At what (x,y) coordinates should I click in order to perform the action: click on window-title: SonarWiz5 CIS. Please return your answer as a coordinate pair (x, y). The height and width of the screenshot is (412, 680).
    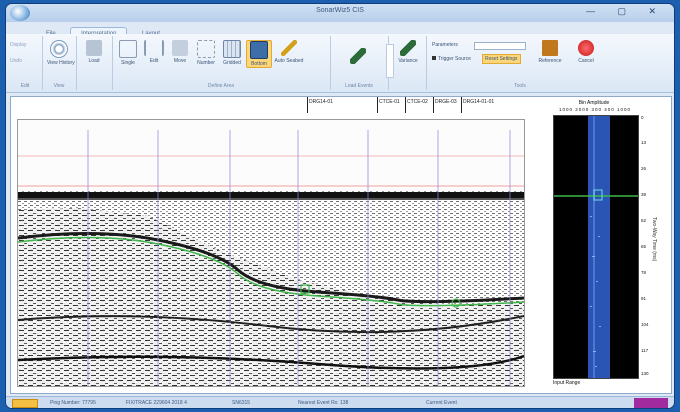
    Looking at the image, I should click on (340, 10).